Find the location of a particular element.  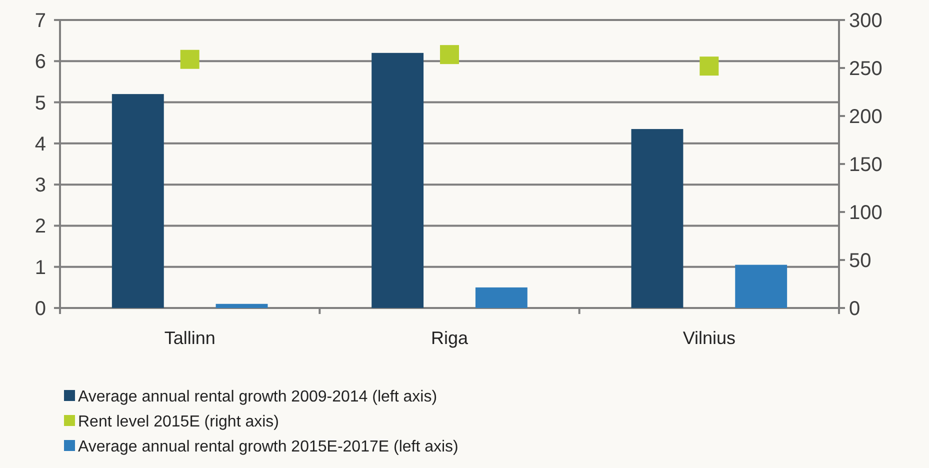

y-tick-label: 3 is located at coordinates (40, 185).